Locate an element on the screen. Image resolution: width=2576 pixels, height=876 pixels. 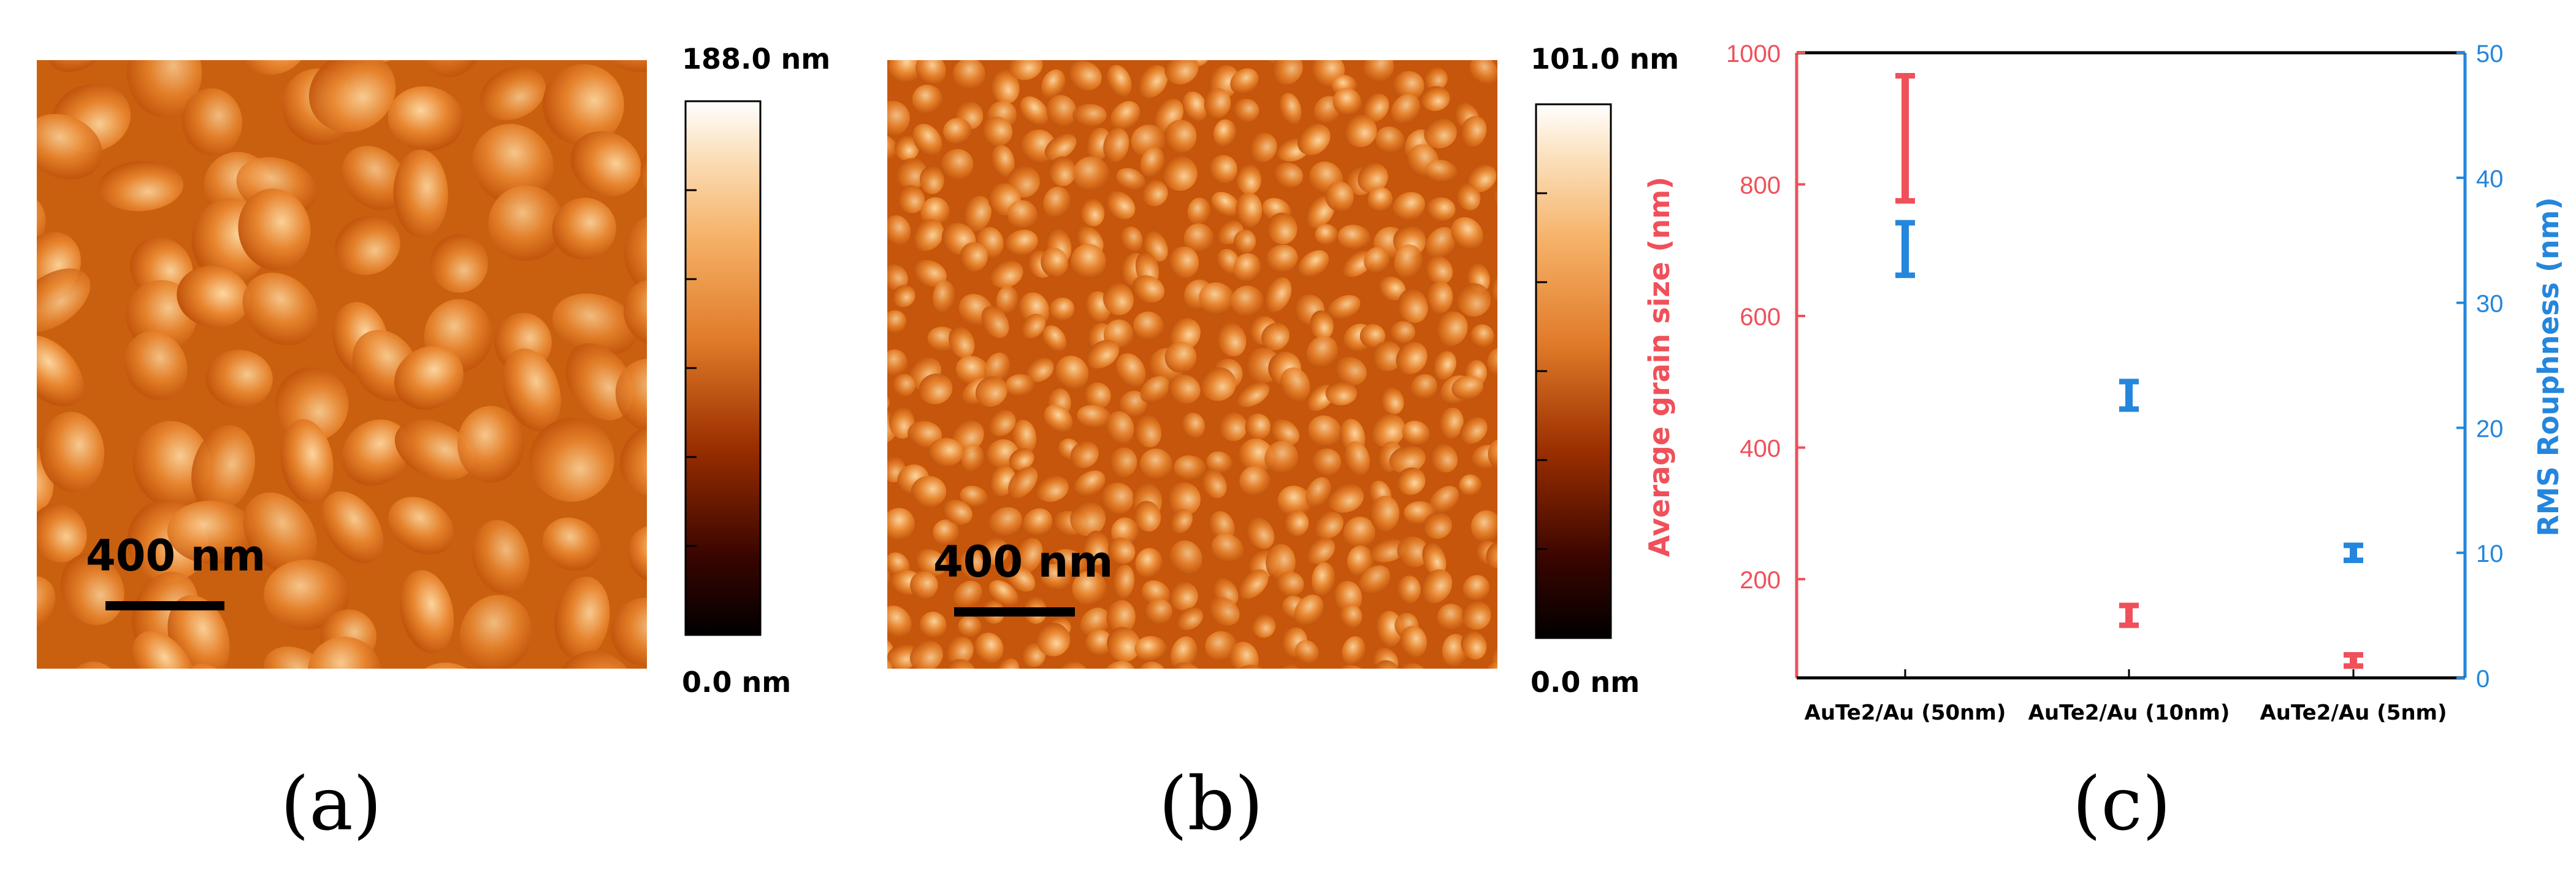
grain-size-error-bar is located at coordinates (2353, 660).